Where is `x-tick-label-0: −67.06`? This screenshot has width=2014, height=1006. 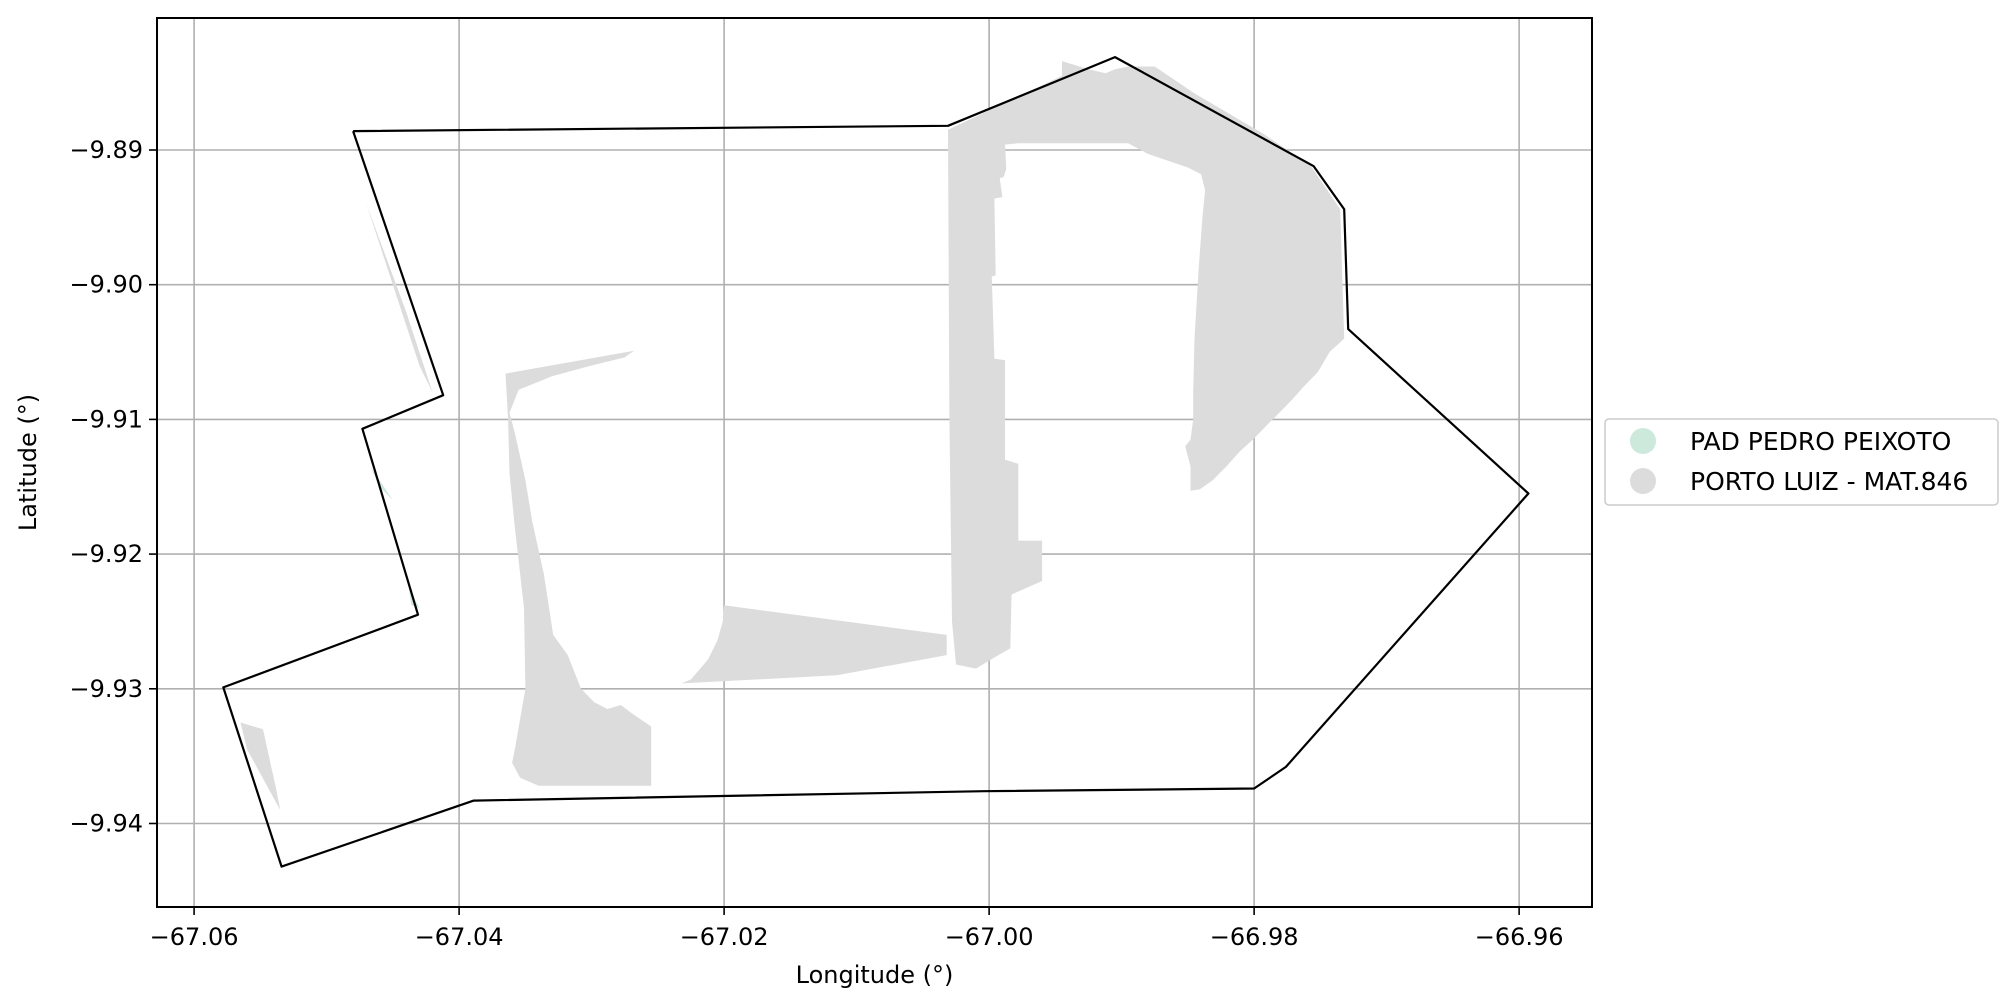 x-tick-label-0: −67.06 is located at coordinates (194, 937).